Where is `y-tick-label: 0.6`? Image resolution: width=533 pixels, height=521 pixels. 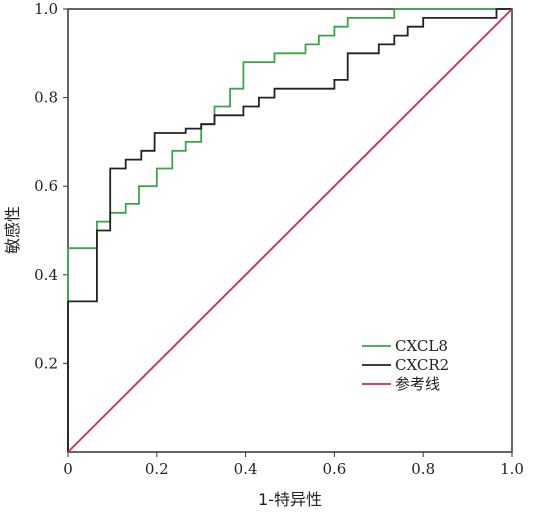 y-tick-label: 0.6 is located at coordinates (46, 186).